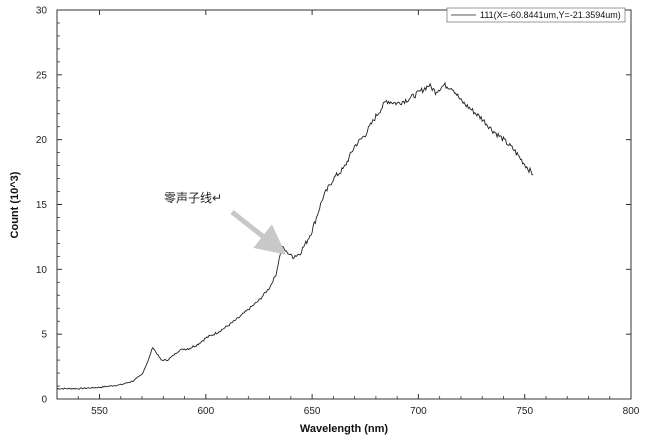  Describe the element at coordinates (312, 411) in the screenshot. I see `x-tick-label: 650` at that location.